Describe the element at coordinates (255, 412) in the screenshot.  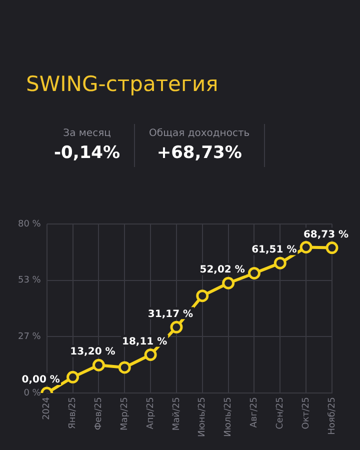
I see `x-tick-label: Авг/25` at that location.